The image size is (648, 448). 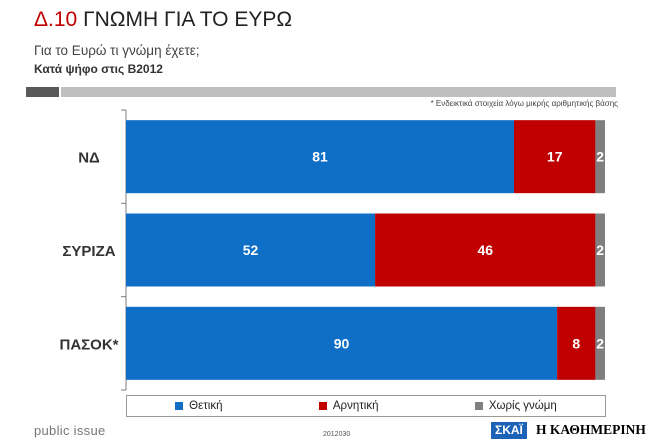 I want to click on legend-item-negative: Αρνητική, so click(x=348, y=406).